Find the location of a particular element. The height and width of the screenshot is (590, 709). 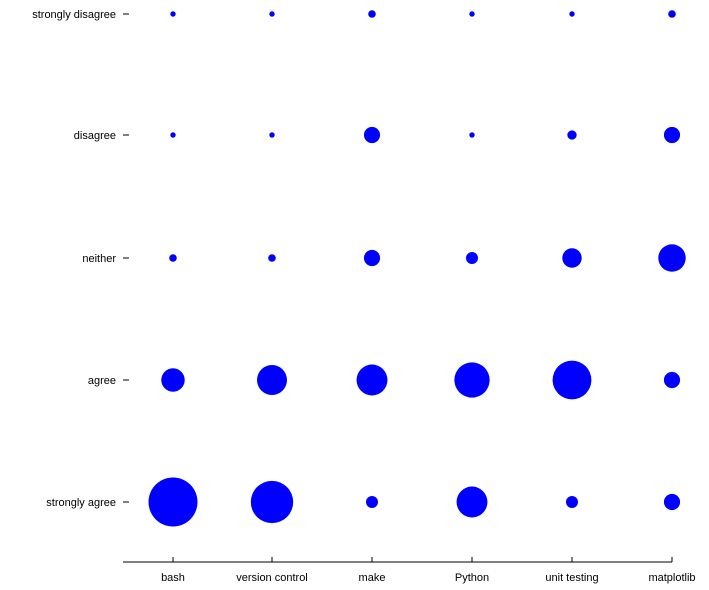

x-tick-label: version control is located at coordinates (272, 578).